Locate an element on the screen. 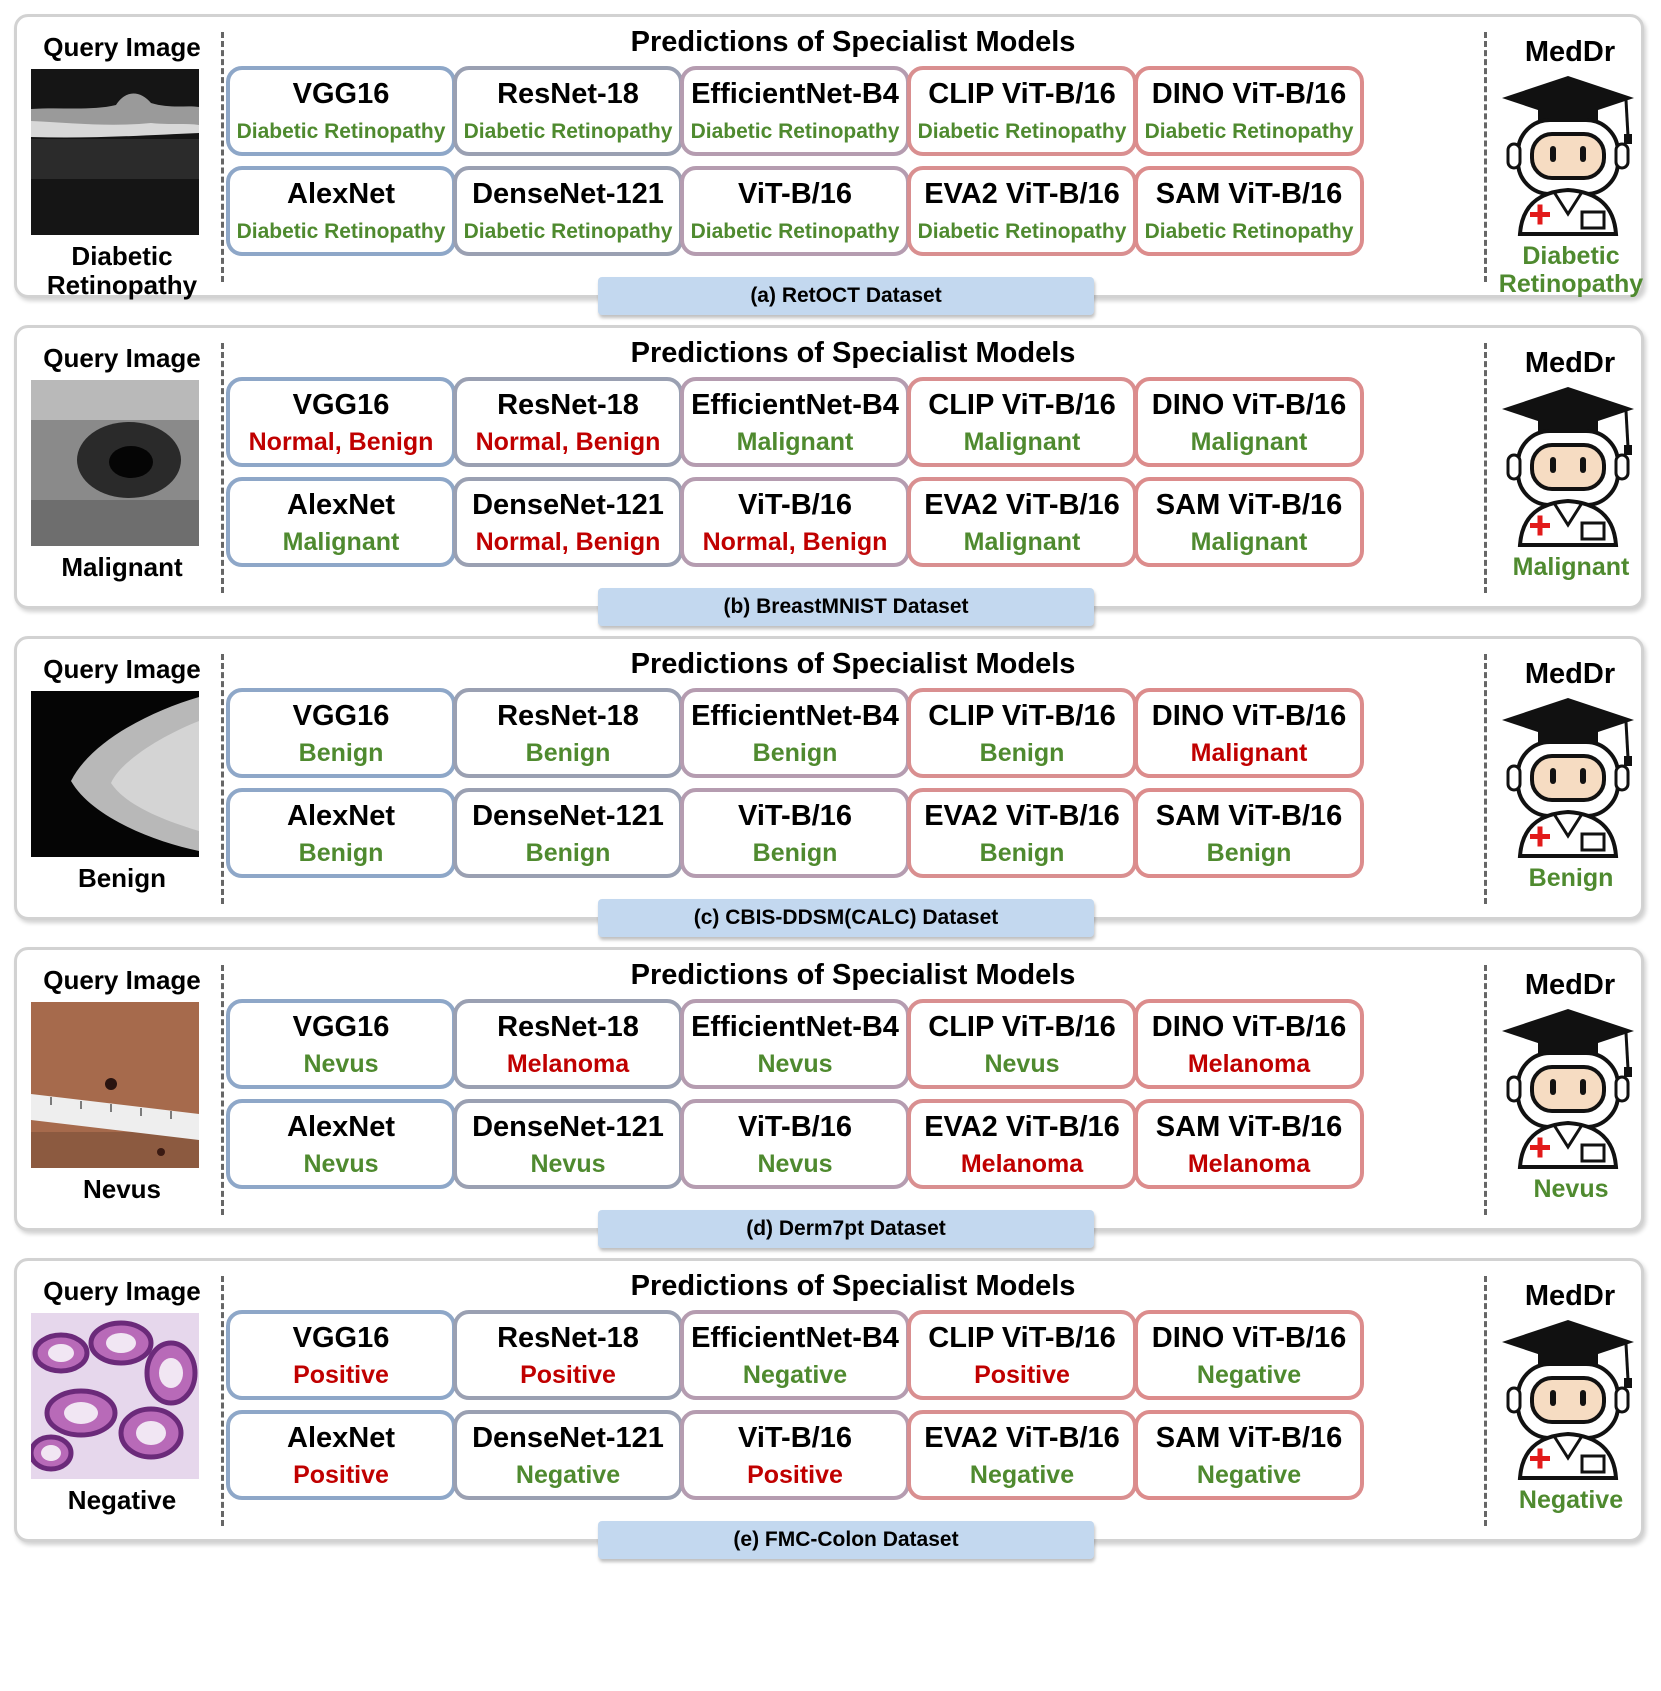 The width and height of the screenshot is (1661, 1691). model-card-alexnet: AlexNet Benign is located at coordinates (341, 833).